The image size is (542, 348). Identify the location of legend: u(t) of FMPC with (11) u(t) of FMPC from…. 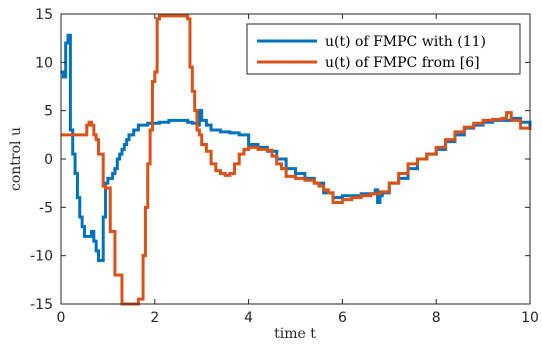
(383, 49).